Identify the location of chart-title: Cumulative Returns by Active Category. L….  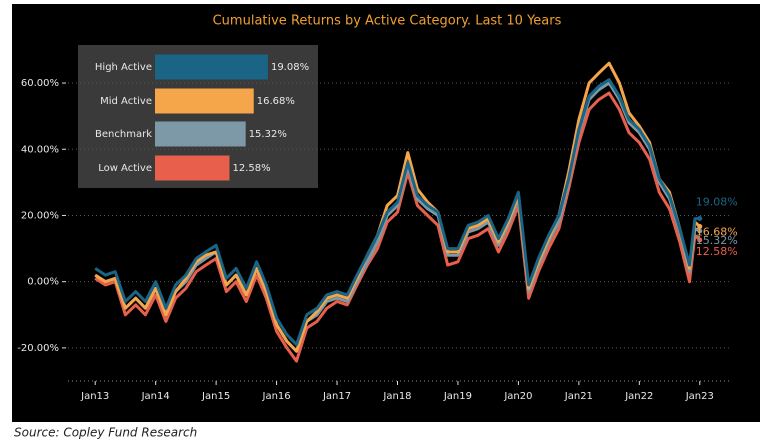
(387, 21).